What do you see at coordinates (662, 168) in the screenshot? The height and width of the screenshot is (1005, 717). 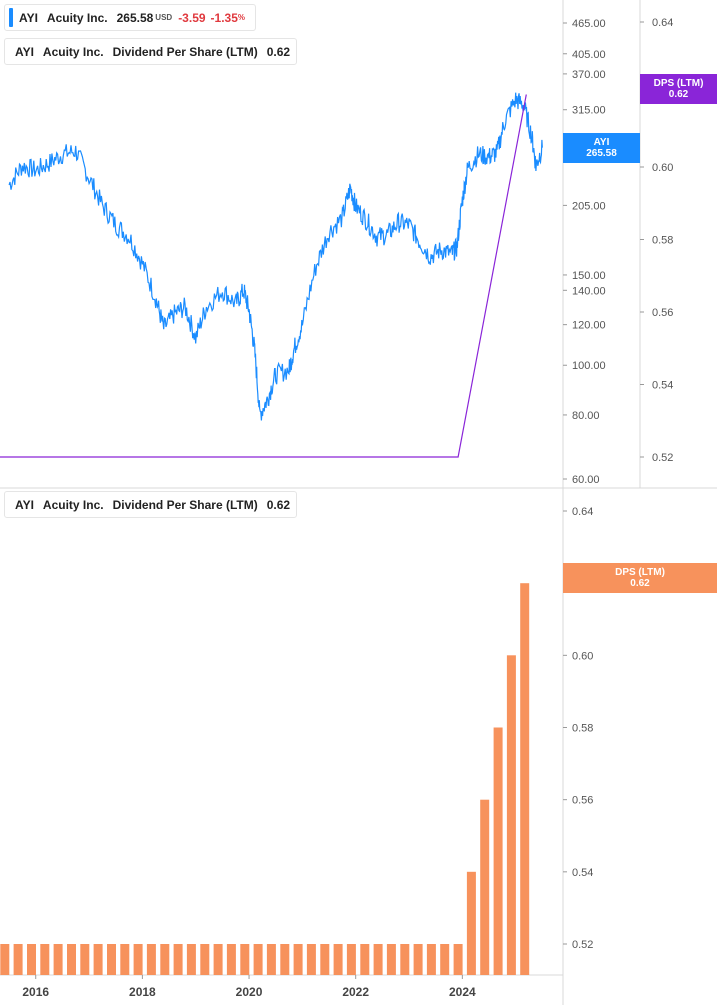 I see `dps-axis-tick-label: 0.60` at bounding box center [662, 168].